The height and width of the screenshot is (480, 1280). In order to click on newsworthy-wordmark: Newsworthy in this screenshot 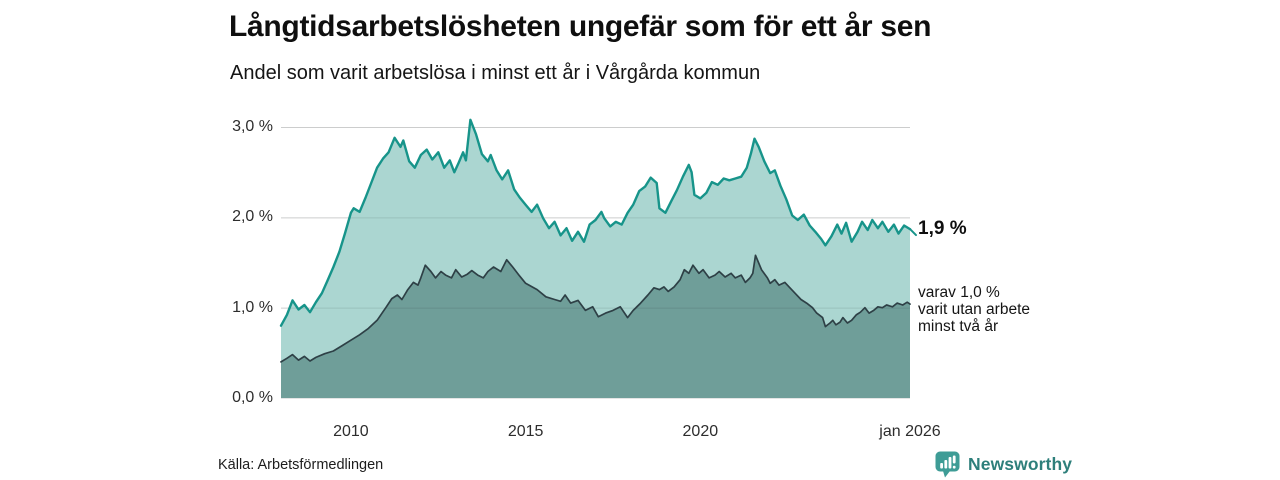, I will do `click(1020, 463)`.